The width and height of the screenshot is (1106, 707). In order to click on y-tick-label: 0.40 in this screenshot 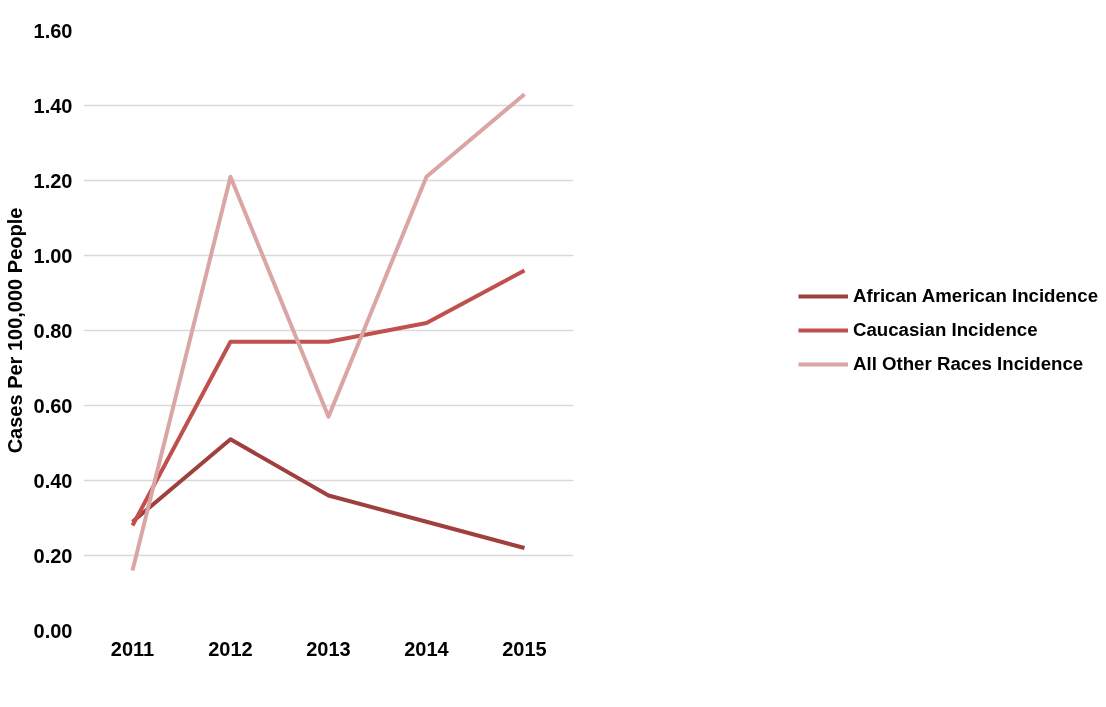, I will do `click(53, 480)`.